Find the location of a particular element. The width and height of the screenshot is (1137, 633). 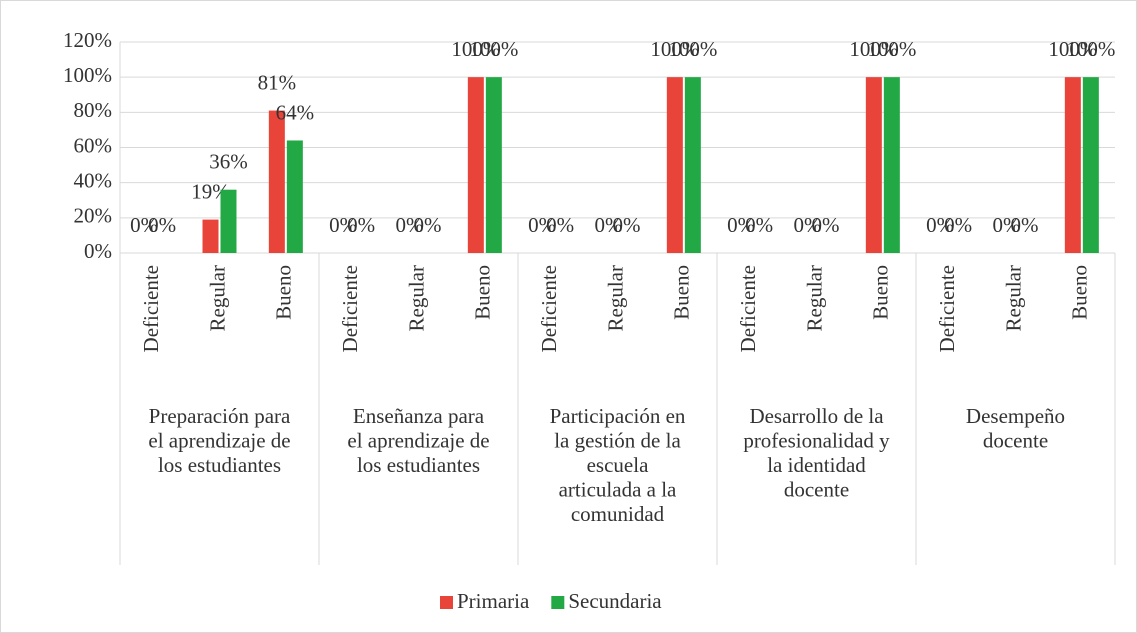

y-tick-label: 80% is located at coordinates (93, 110).